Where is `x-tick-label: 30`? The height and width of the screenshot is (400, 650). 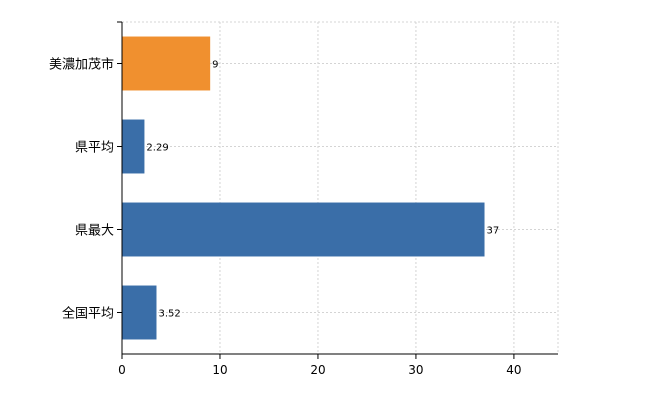
x-tick-label: 30 is located at coordinates (415, 370).